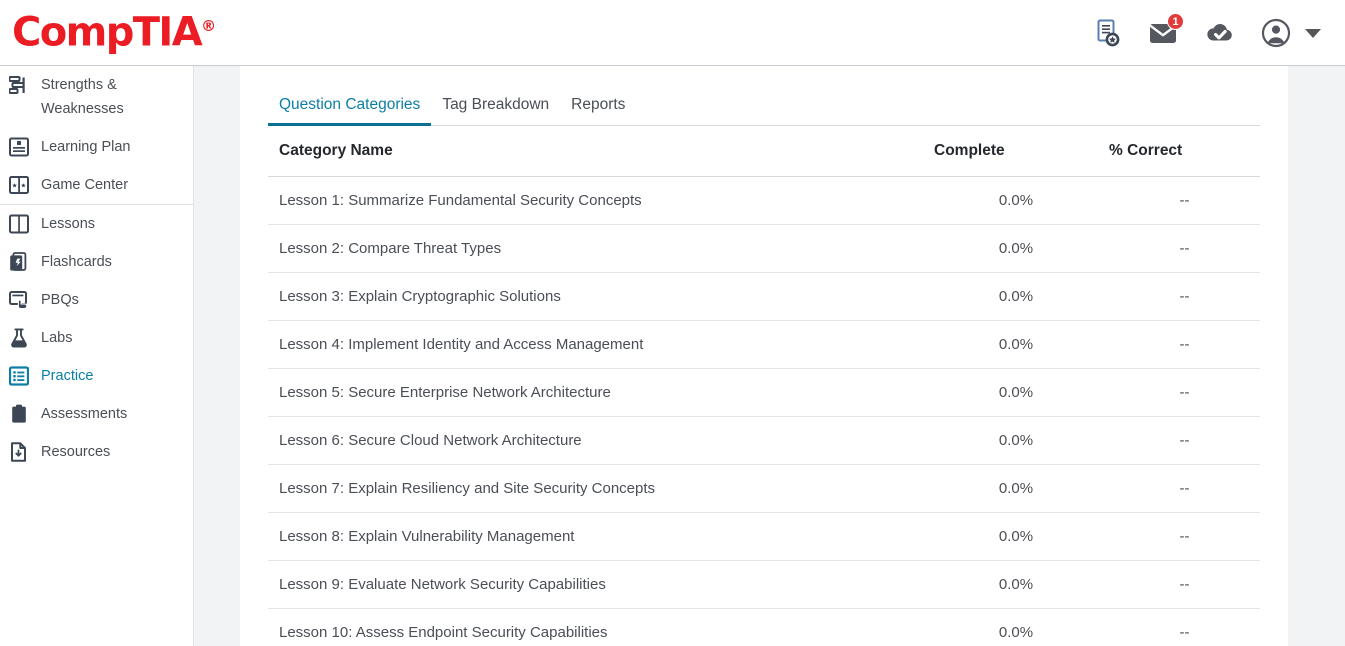  I want to click on header-actions: 1, so click(1206, 33).